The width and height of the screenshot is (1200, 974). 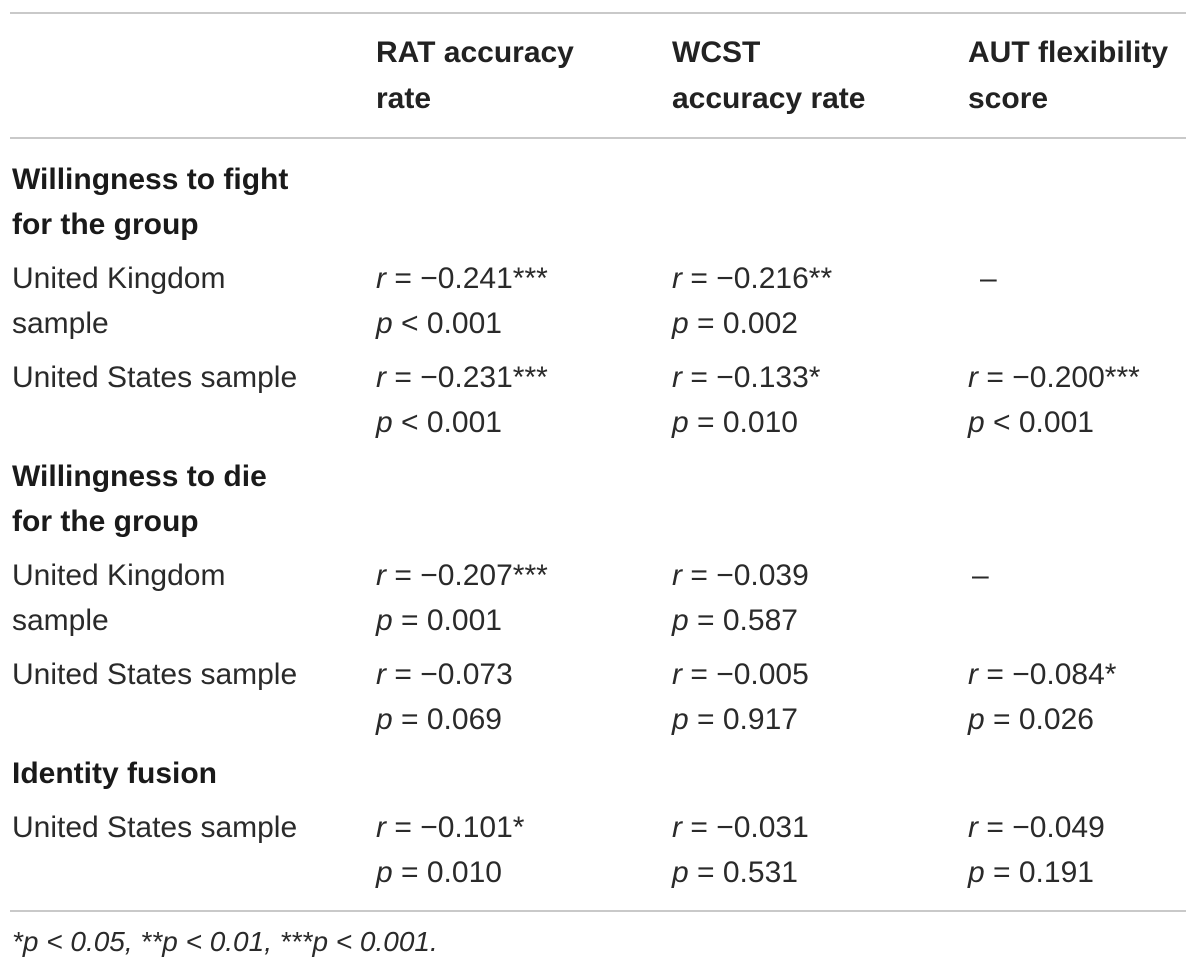 What do you see at coordinates (462, 301) in the screenshot?
I see `table-cell: r = −0.241*** p < 0.001` at bounding box center [462, 301].